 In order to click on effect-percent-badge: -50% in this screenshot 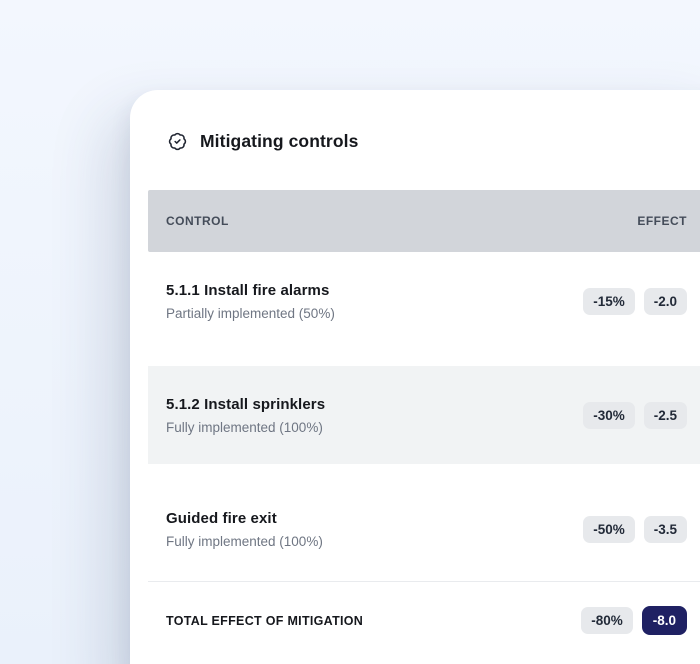, I will do `click(609, 529)`.